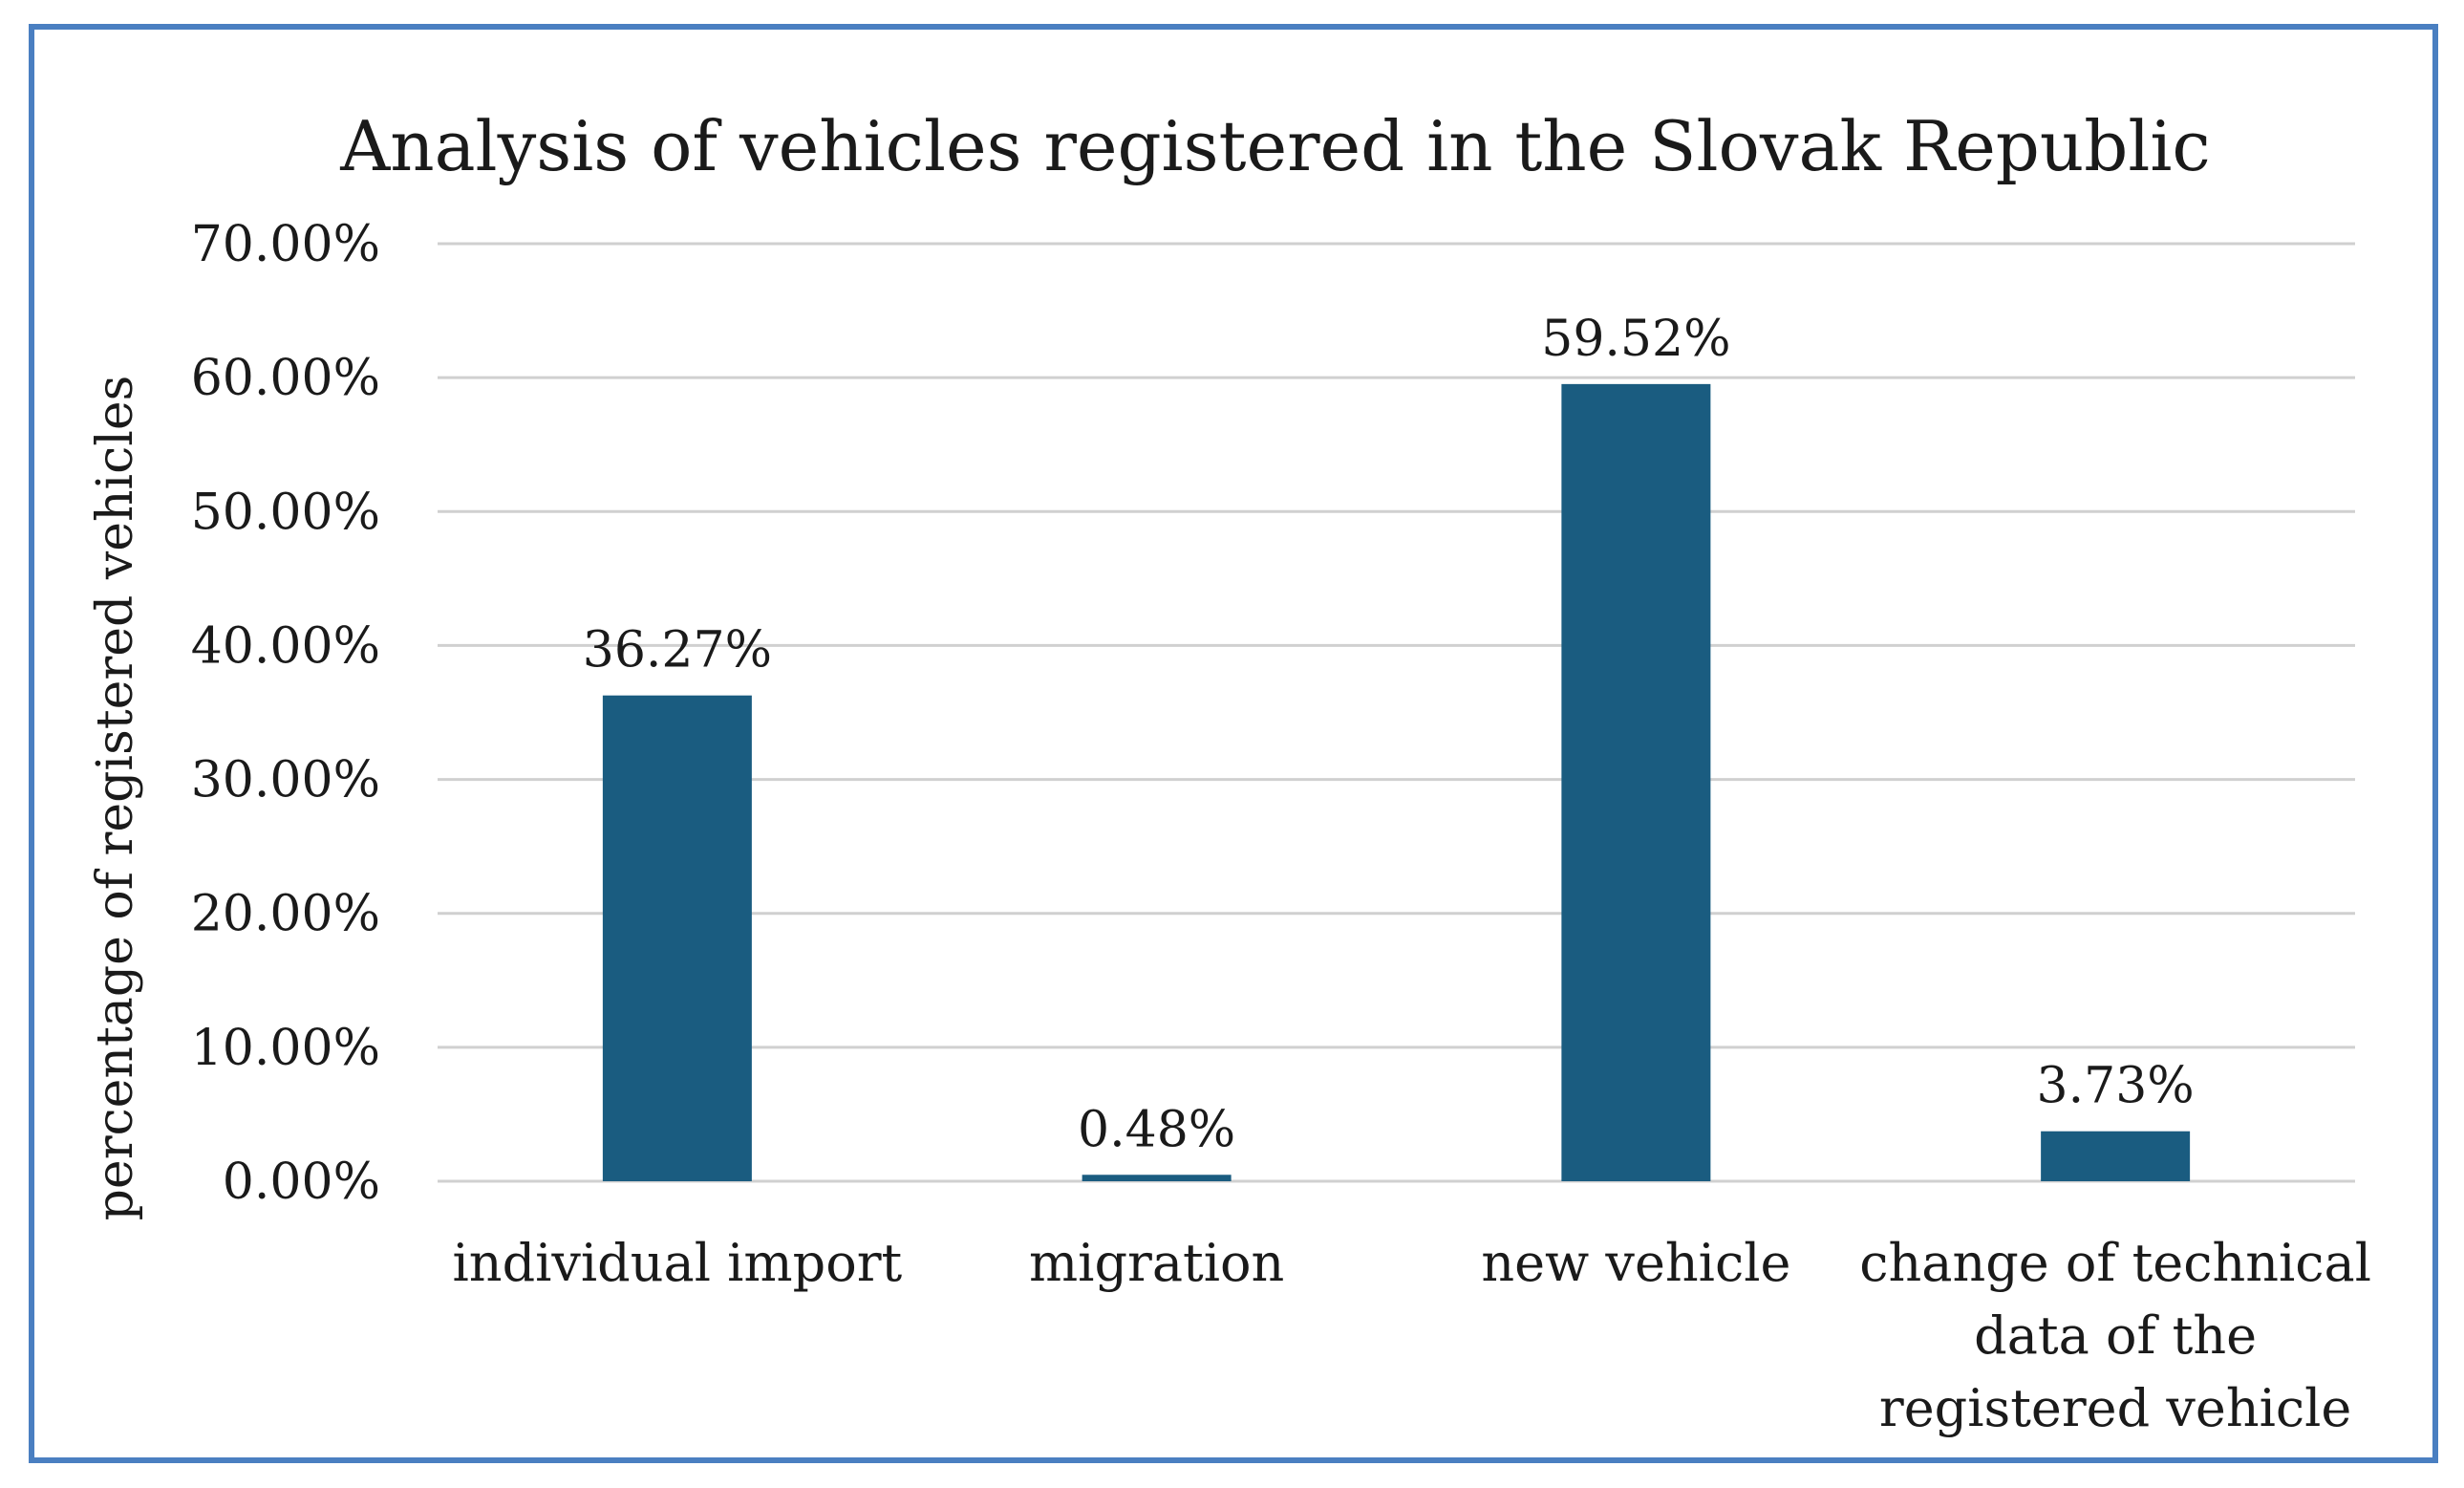  I want to click on y-axis-label: percentage of registered vehicles, so click(115, 798).